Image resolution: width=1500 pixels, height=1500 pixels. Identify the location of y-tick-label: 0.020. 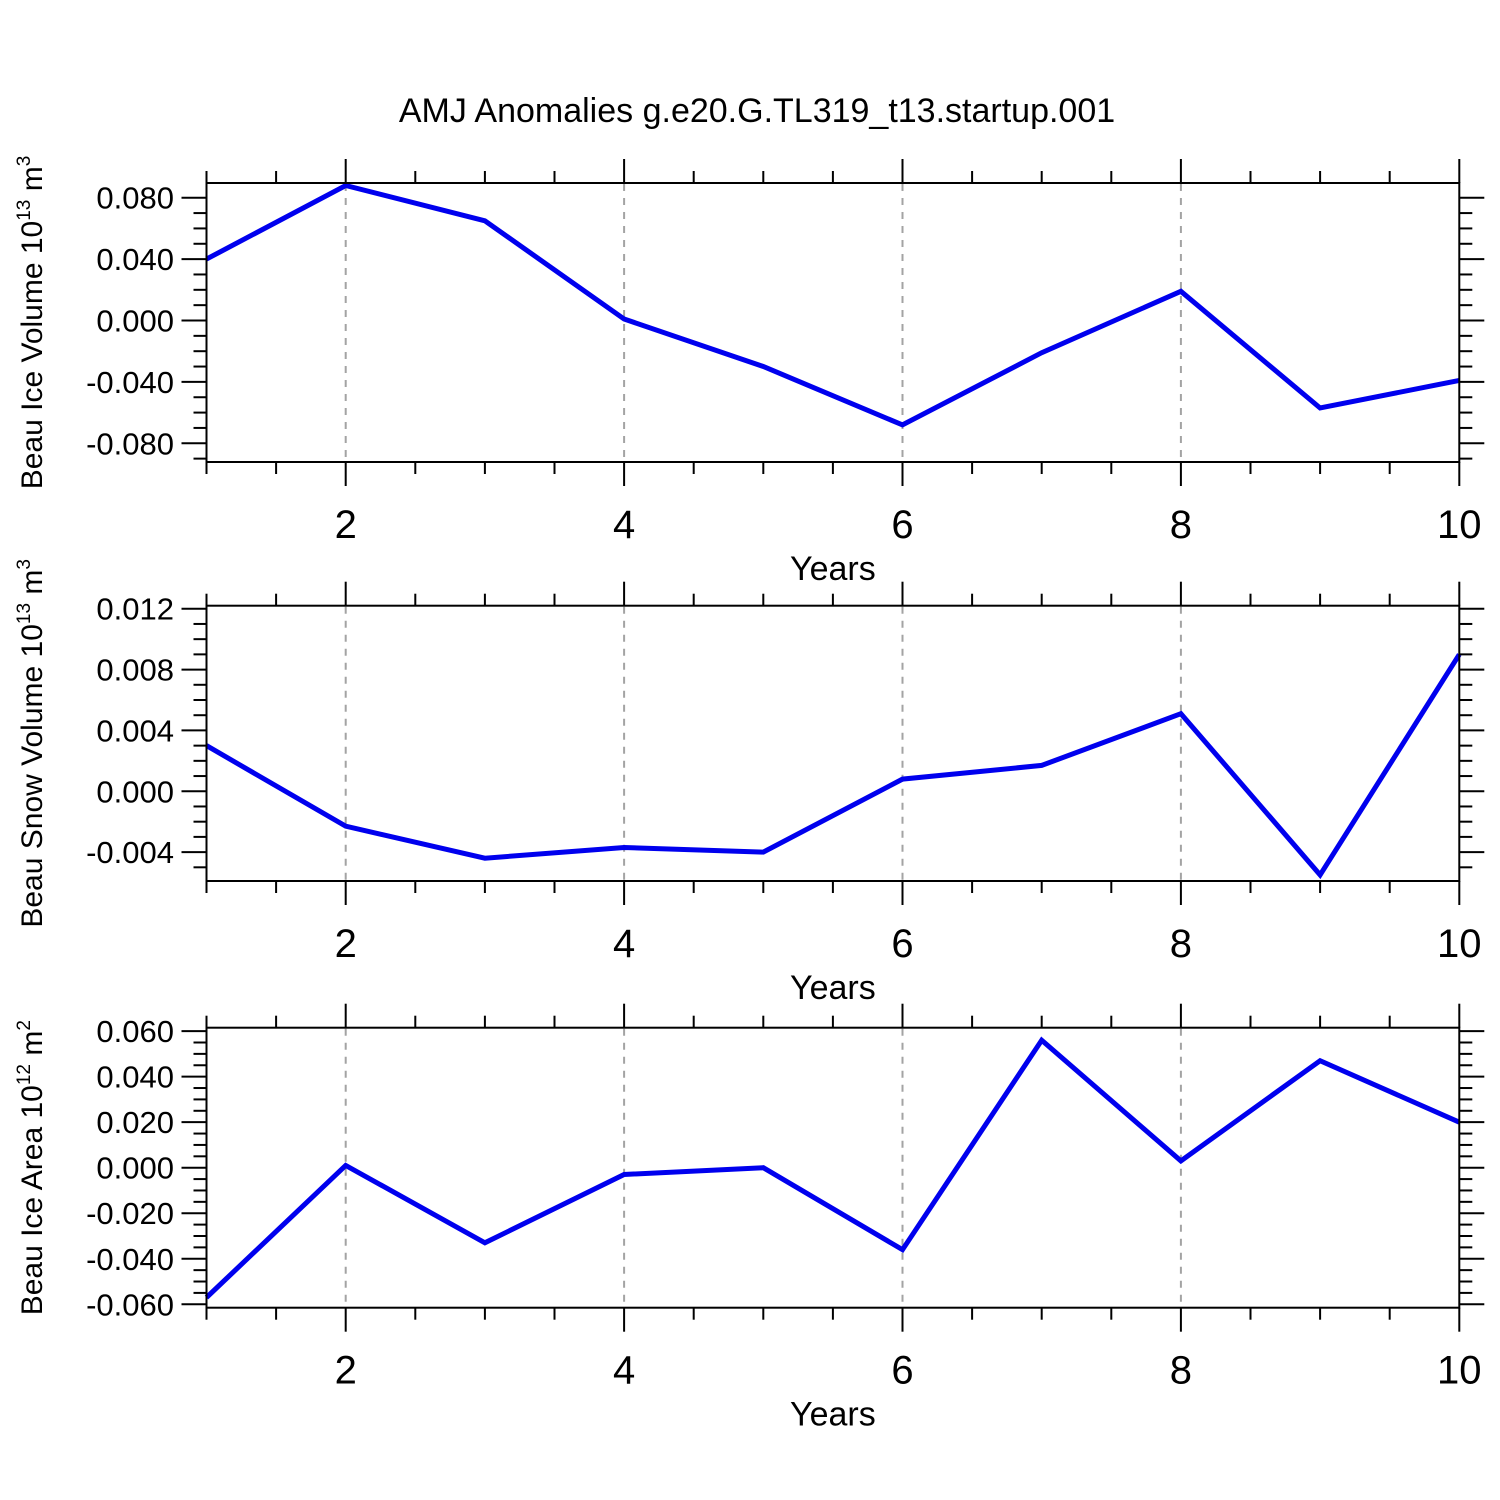
(135, 1122).